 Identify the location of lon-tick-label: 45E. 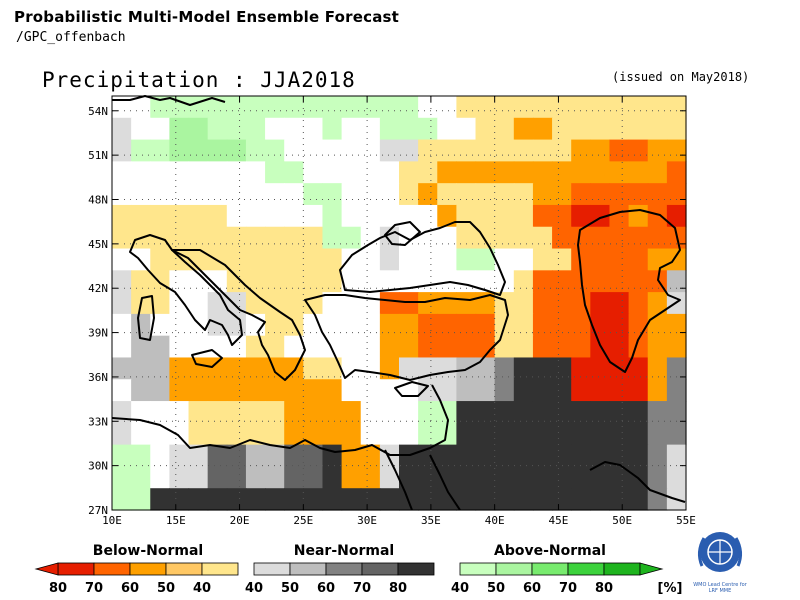
(559, 520).